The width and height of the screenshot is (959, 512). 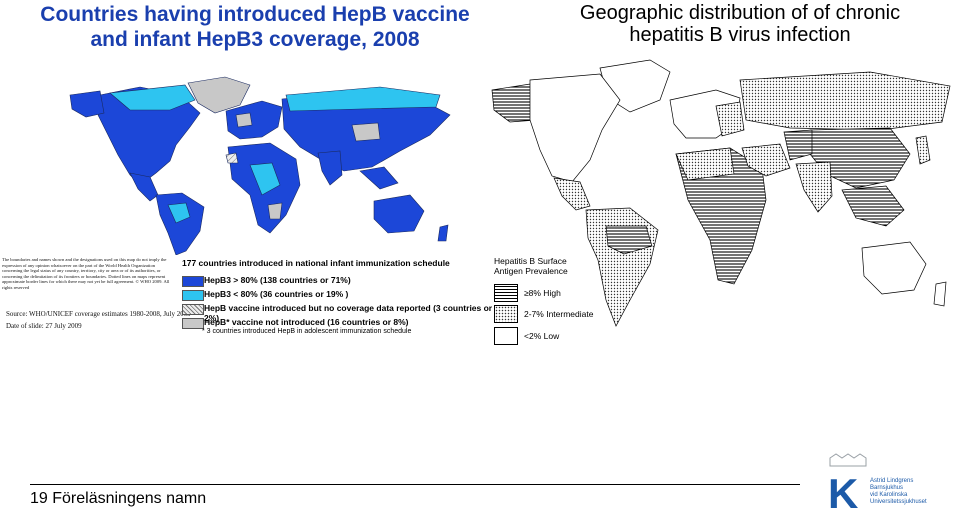 What do you see at coordinates (730, 119) in the screenshot?
I see `e-europe` at bounding box center [730, 119].